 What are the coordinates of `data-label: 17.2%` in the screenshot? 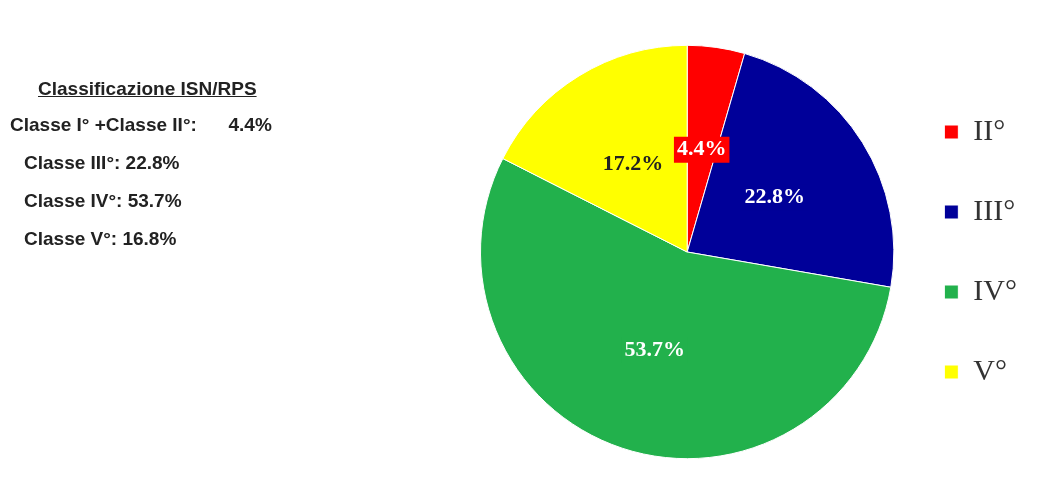 It's located at (633, 162).